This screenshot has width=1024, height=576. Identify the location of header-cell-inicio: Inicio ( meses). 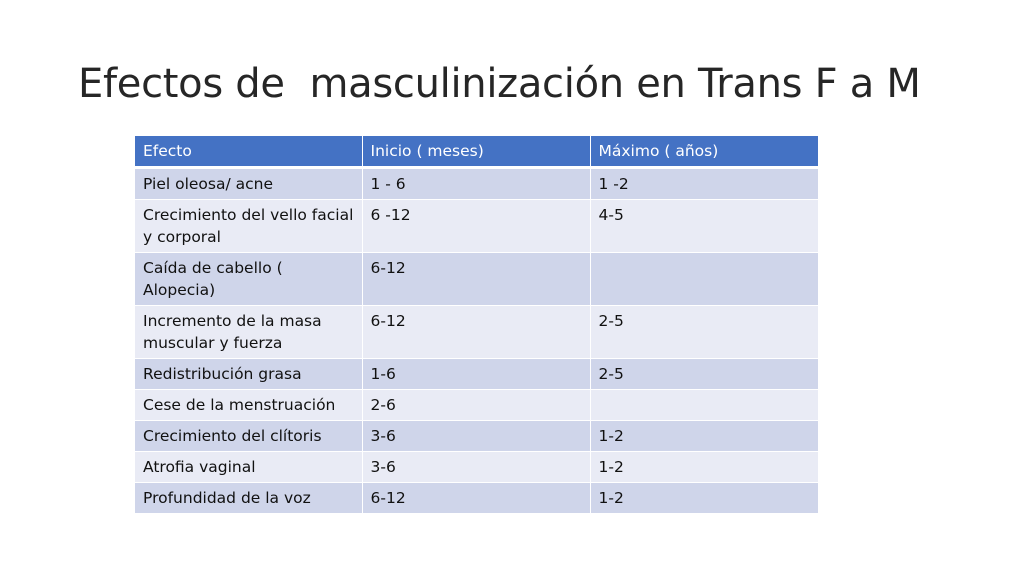
(476, 152).